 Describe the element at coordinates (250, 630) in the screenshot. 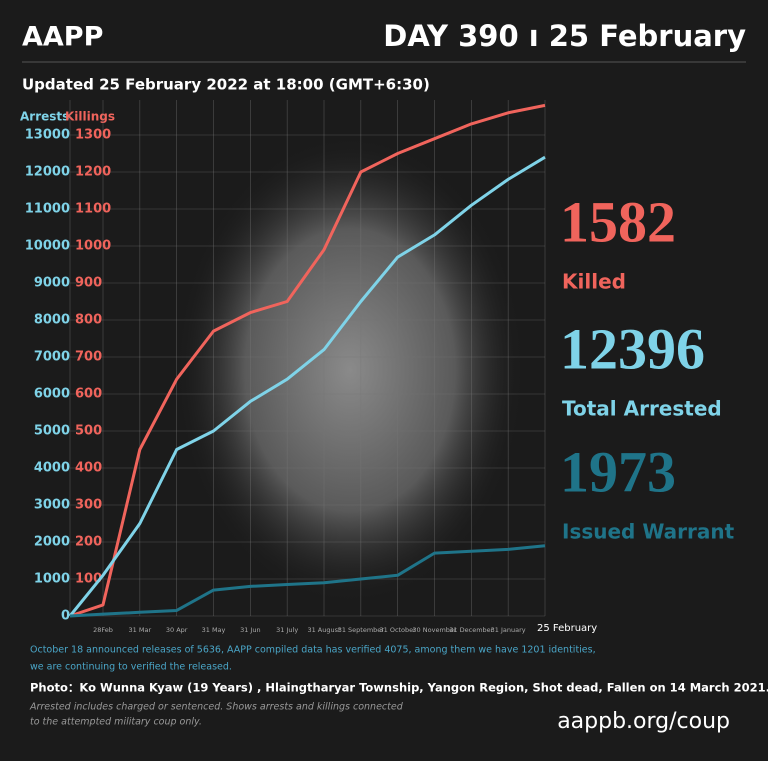

I see `x-tick-label: 31 Jun` at that location.